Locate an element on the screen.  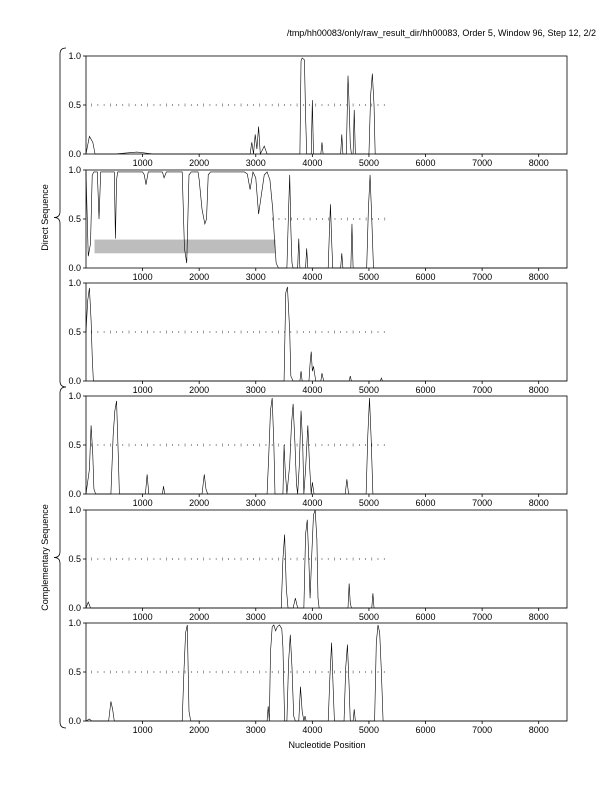
highlight-box is located at coordinates (185, 246).